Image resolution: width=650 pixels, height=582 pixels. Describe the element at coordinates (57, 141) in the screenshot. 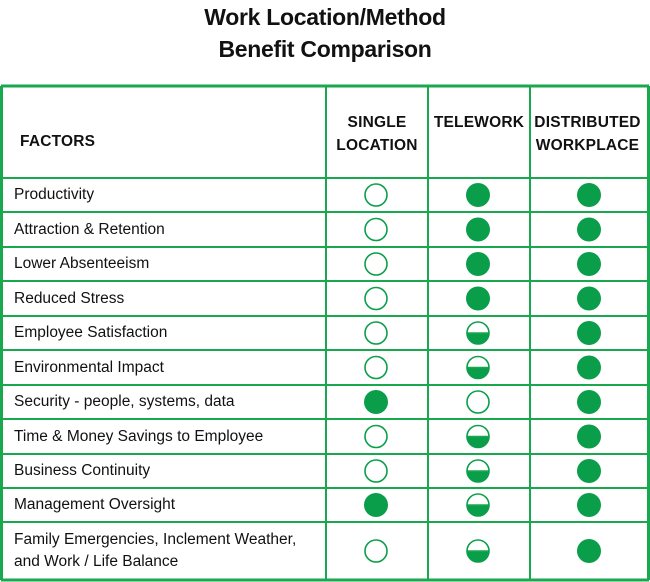

I see `header-factors: FACTORS` at that location.